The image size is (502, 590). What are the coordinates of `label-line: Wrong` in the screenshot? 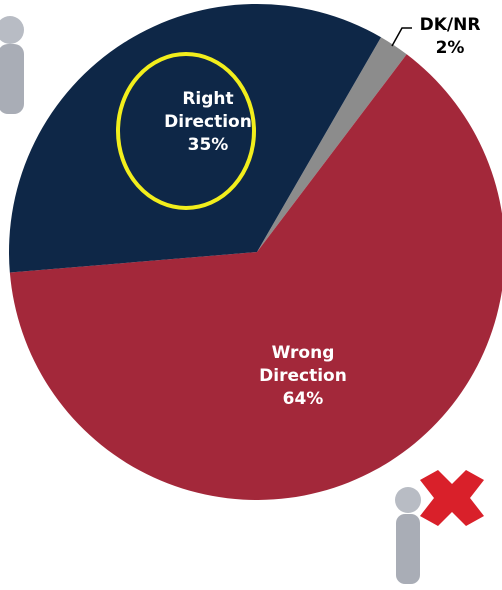 It's located at (303, 353).